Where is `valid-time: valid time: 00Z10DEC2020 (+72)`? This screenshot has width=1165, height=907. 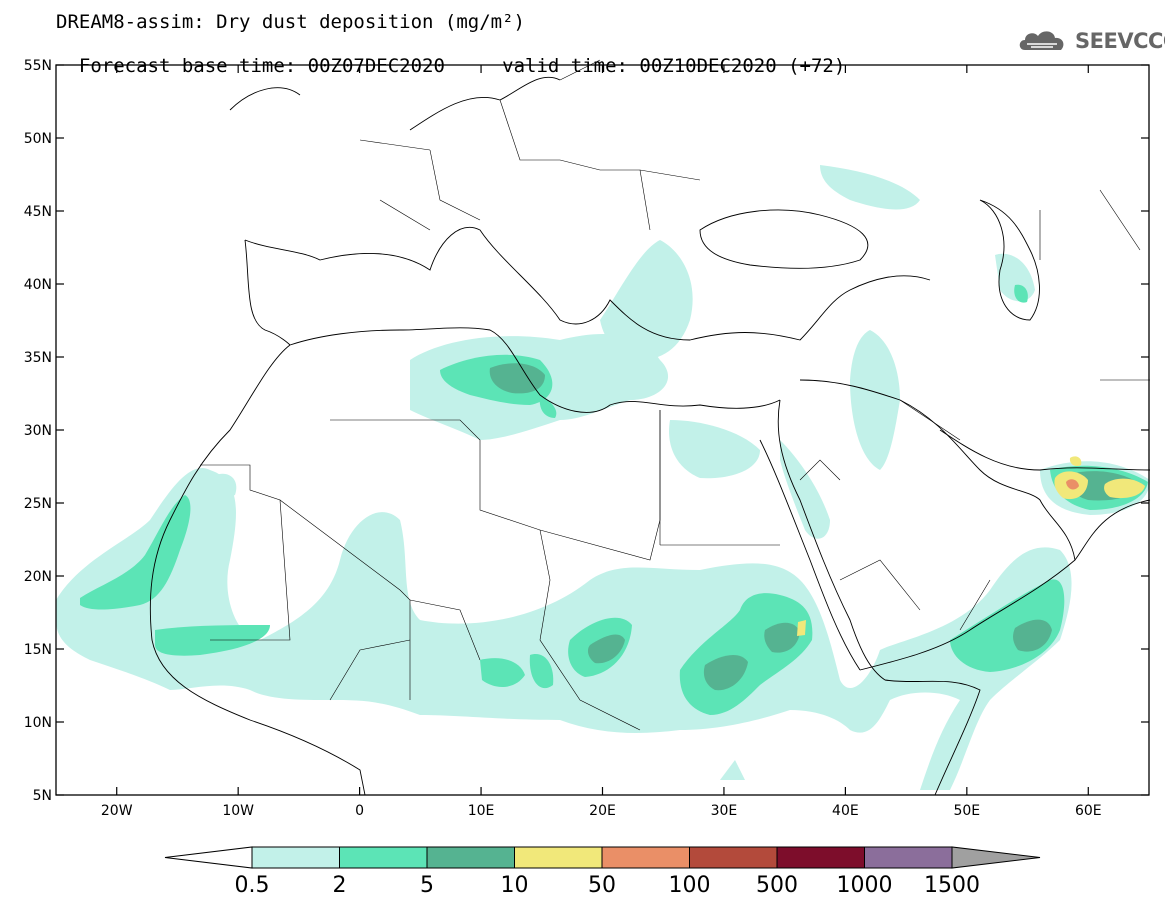 valid-time: valid time: 00Z10DEC2020 (+72) is located at coordinates (674, 66).